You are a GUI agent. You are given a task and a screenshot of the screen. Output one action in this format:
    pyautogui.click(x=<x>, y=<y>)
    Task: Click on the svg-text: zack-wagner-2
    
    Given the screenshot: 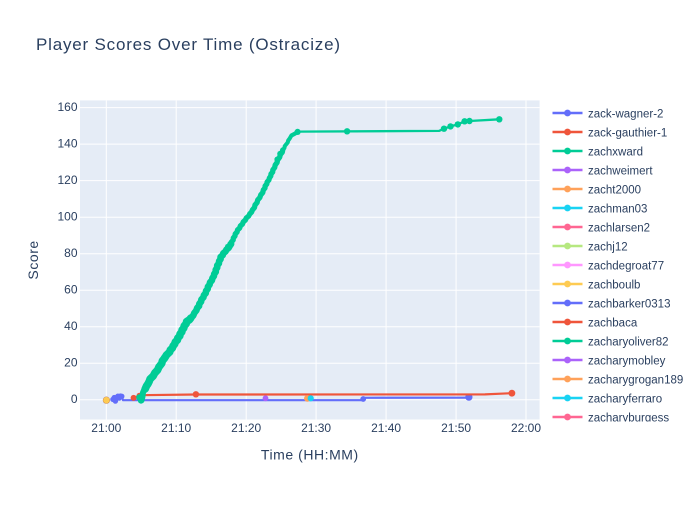 What is the action you would take?
    pyautogui.click(x=625, y=114)
    